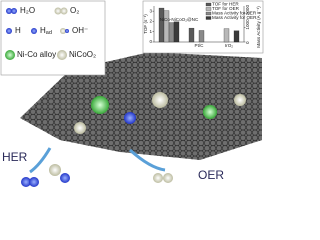  I want to click on x-tick-label: Pt/C, so click(200, 45).